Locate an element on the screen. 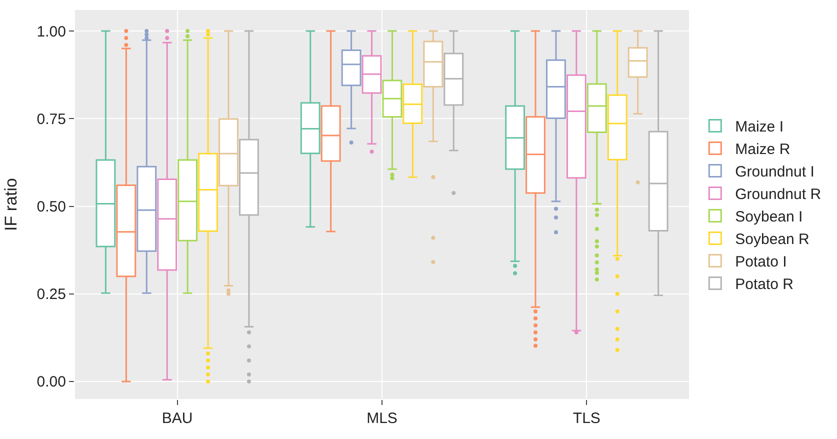  y-tick-label: 0.00 is located at coordinates (51, 382).